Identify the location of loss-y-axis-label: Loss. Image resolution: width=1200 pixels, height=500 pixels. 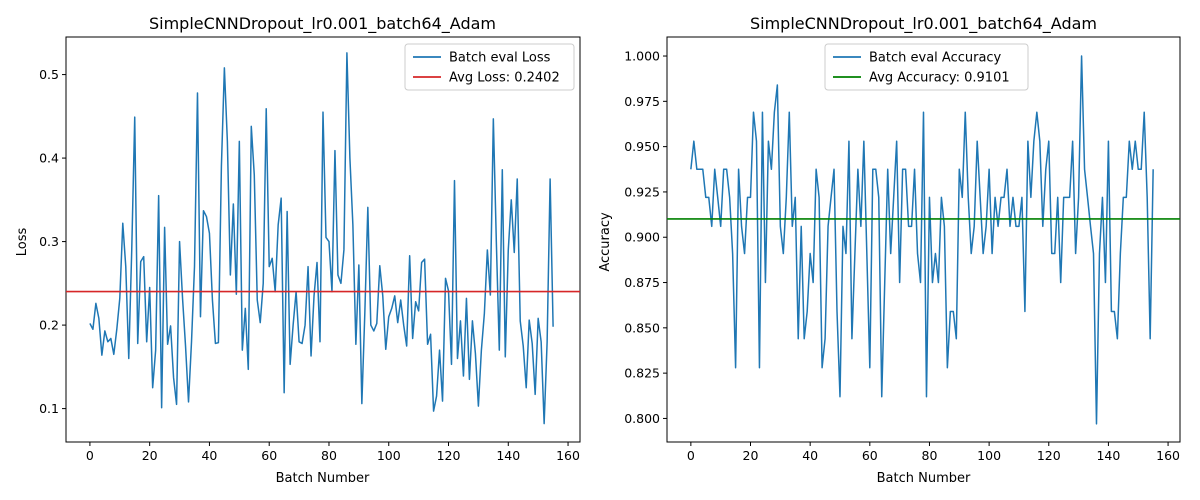
(22, 242).